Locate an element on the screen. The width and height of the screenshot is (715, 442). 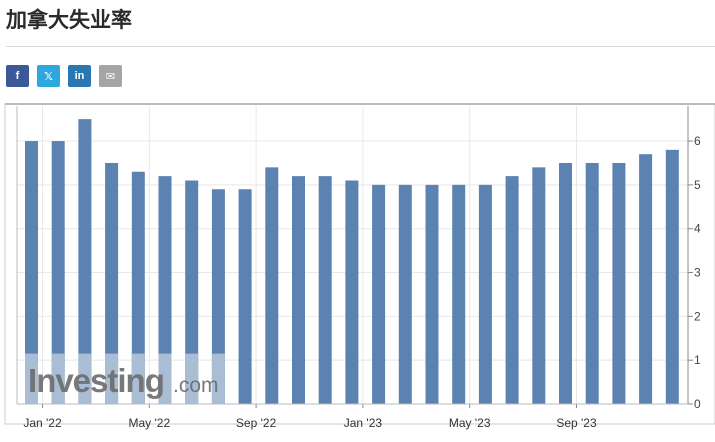
share-bar: f 𝕏 in ✉ is located at coordinates (64, 76).